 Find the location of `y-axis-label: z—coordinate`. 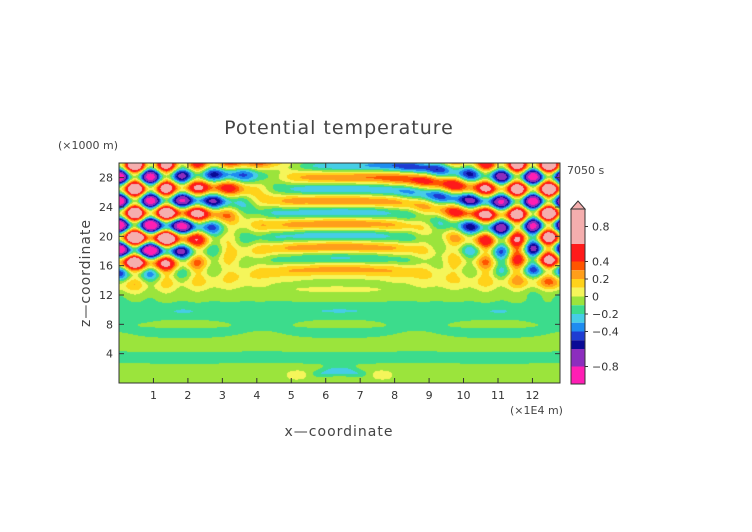

y-axis-label: z—coordinate is located at coordinates (86, 273).